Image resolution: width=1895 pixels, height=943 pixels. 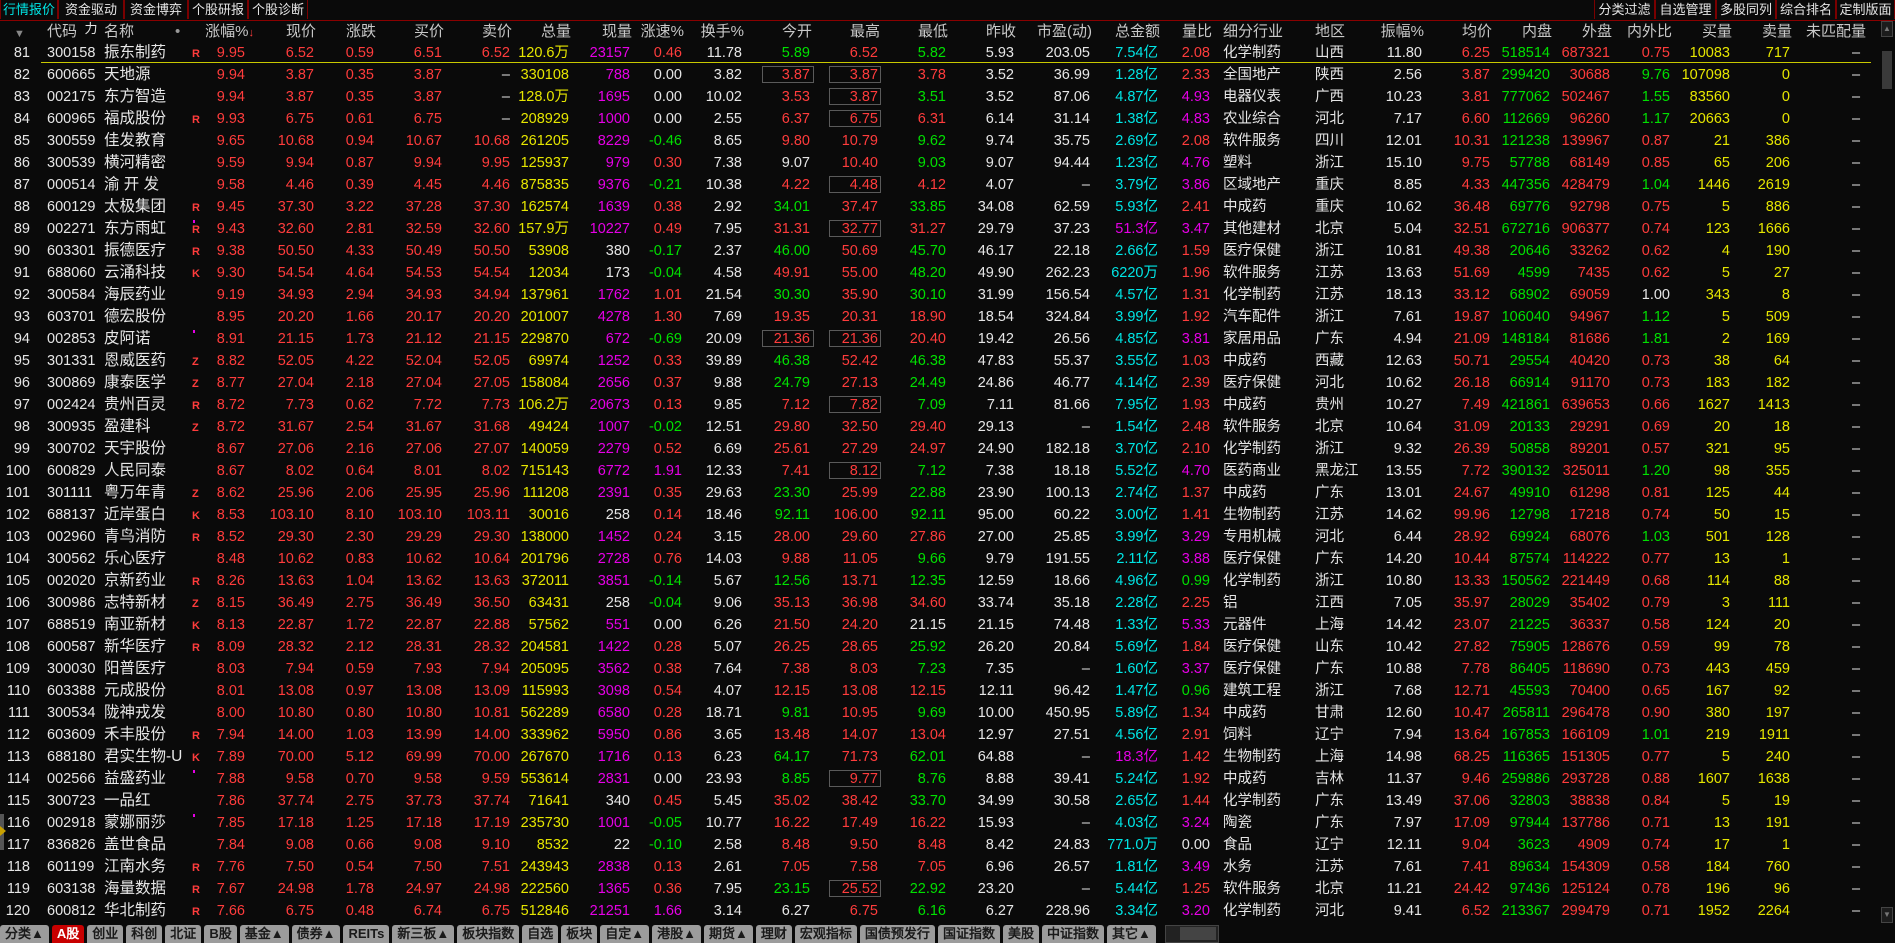 What do you see at coordinates (135, 360) in the screenshot?
I see `cell-name: 恩威医药` at bounding box center [135, 360].